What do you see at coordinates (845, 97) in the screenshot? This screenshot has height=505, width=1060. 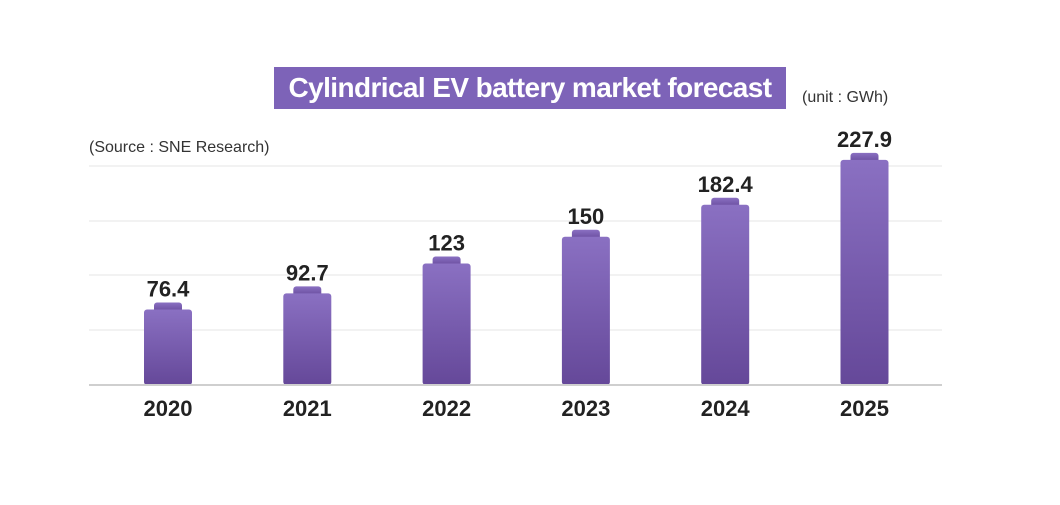 I see `unit-note: (unit : GWh)` at bounding box center [845, 97].